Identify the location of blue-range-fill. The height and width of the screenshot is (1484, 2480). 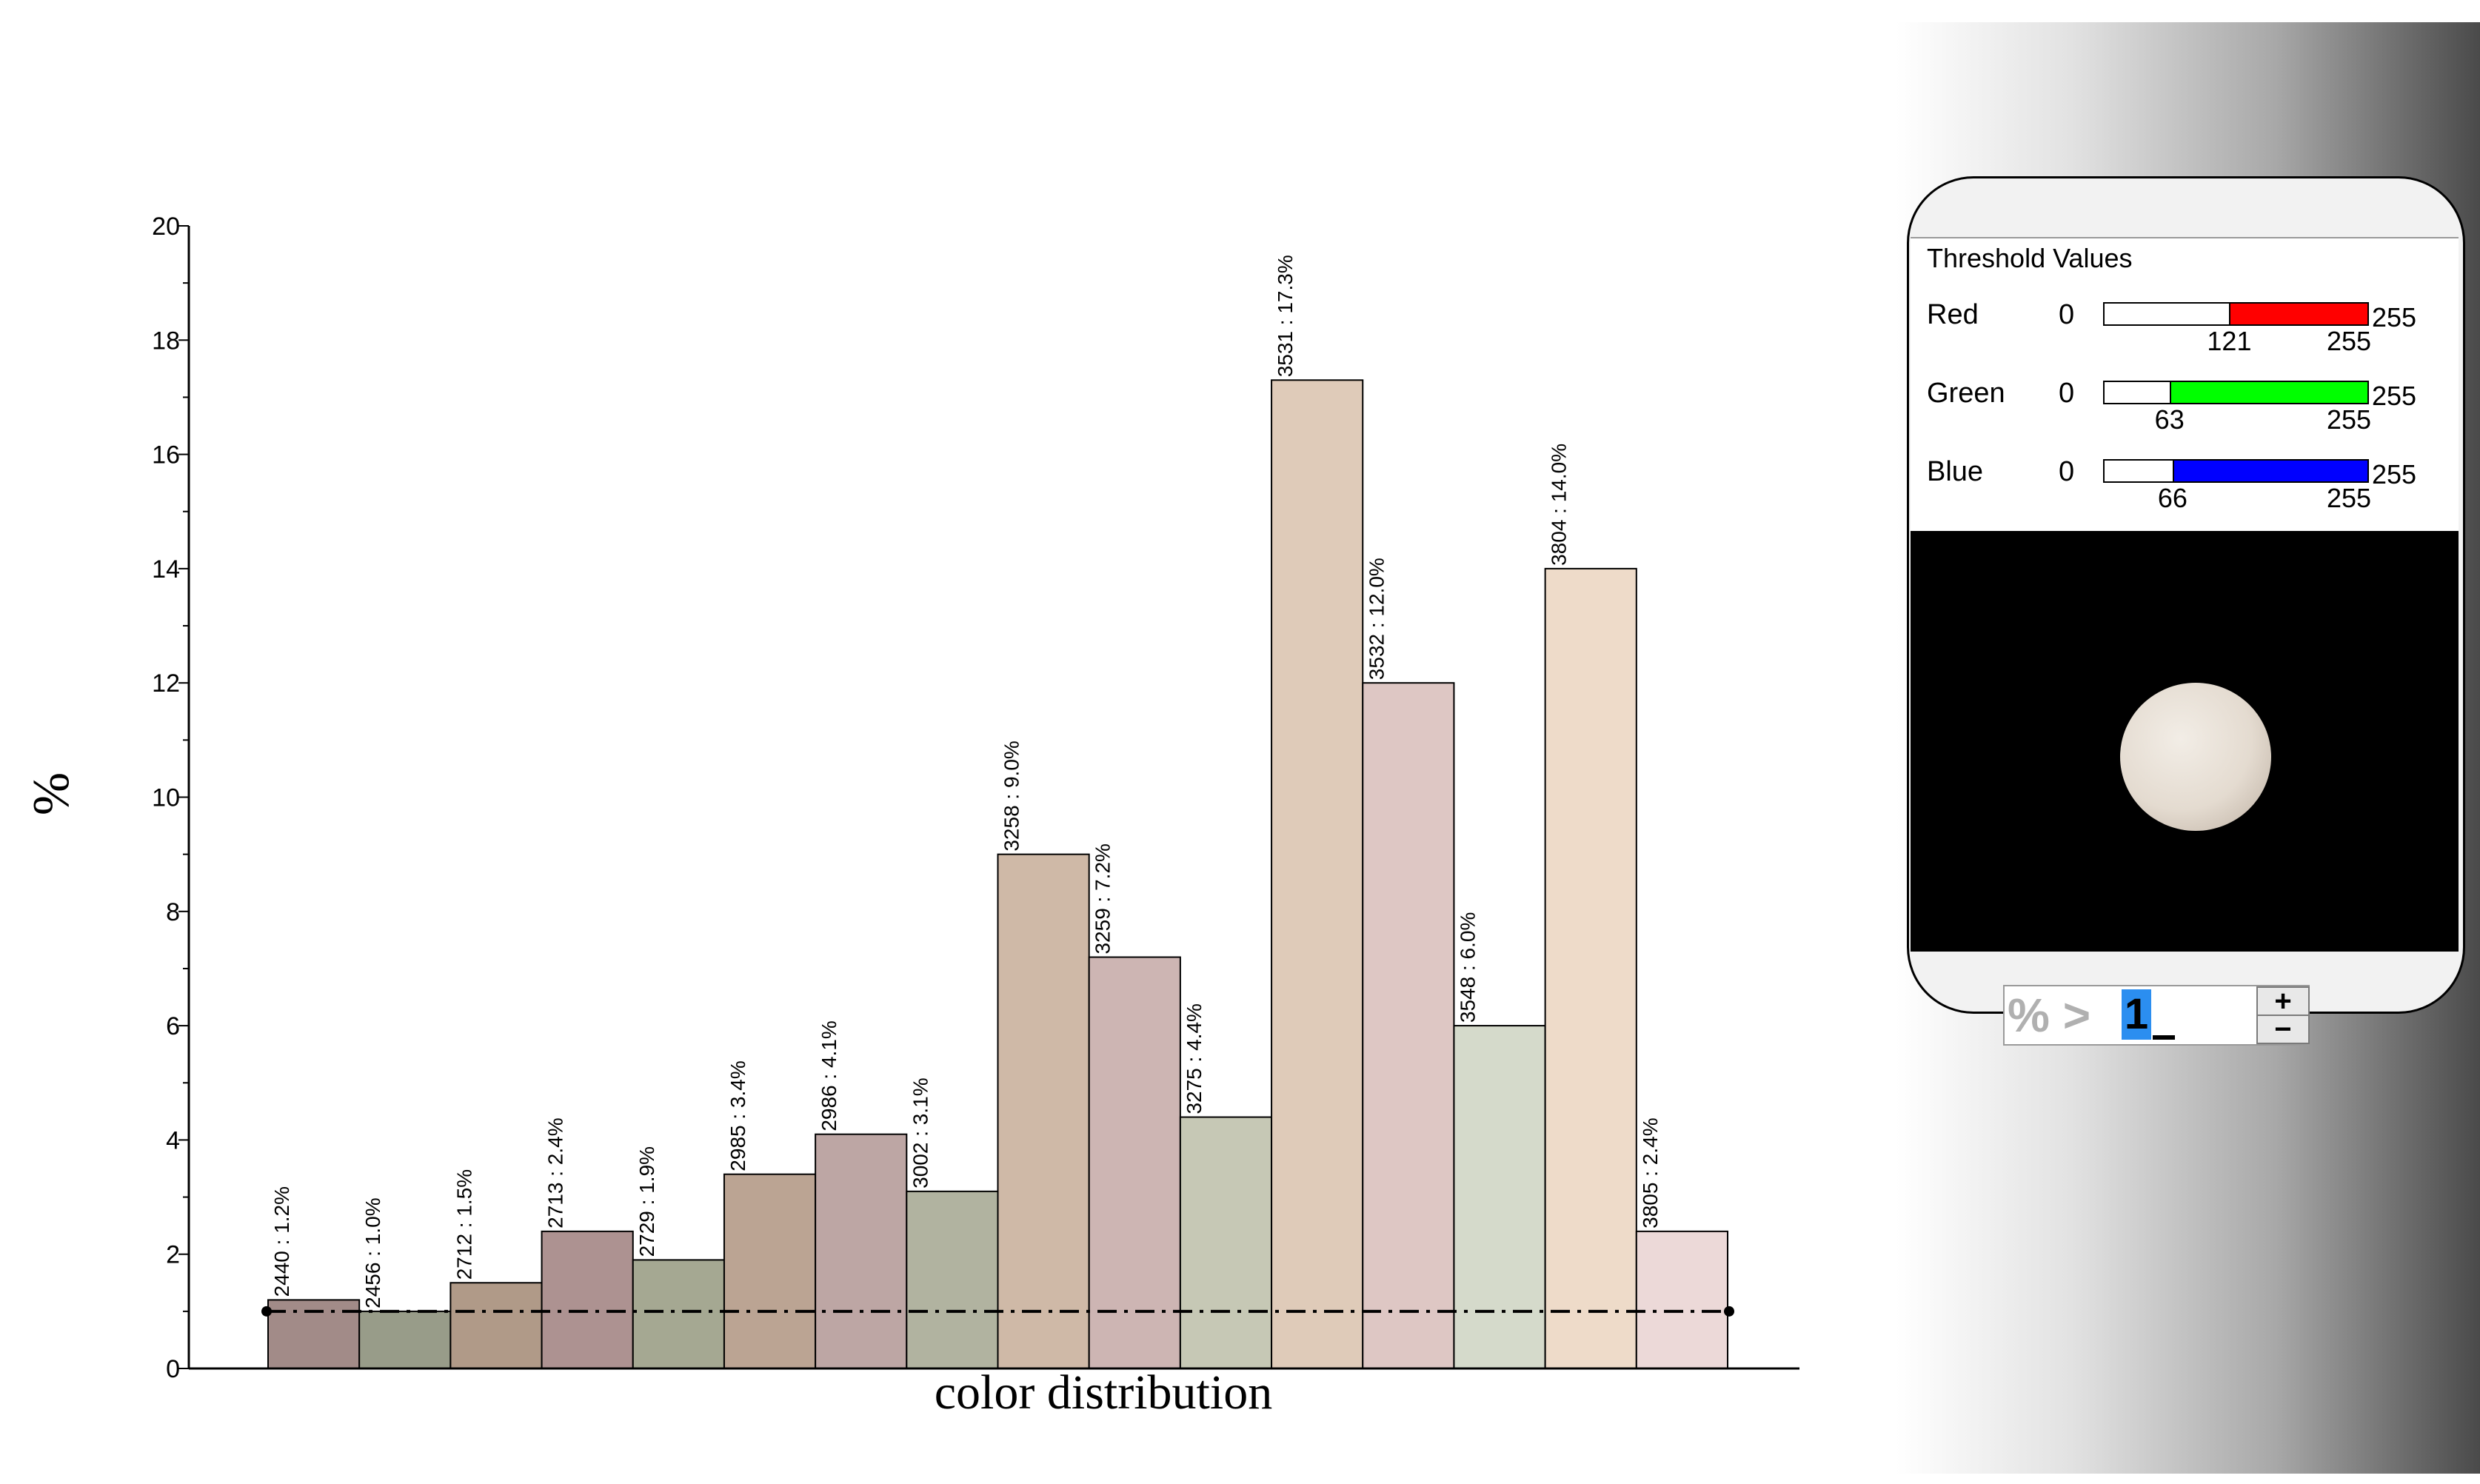
(2269, 471).